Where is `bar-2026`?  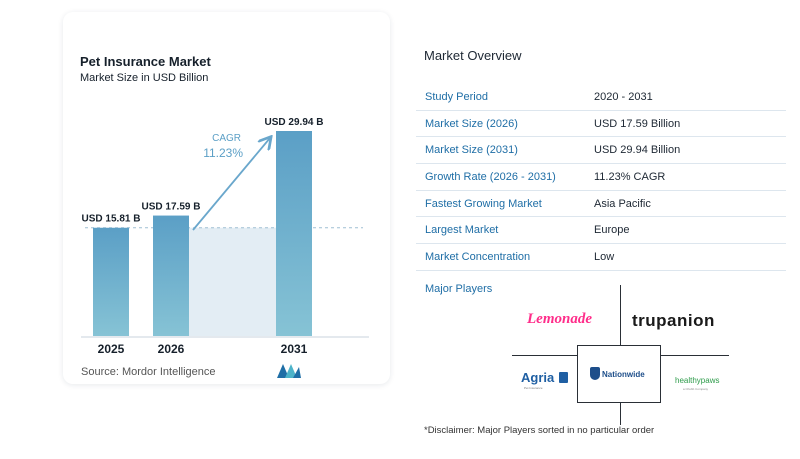
bar-2026 is located at coordinates (171, 275).